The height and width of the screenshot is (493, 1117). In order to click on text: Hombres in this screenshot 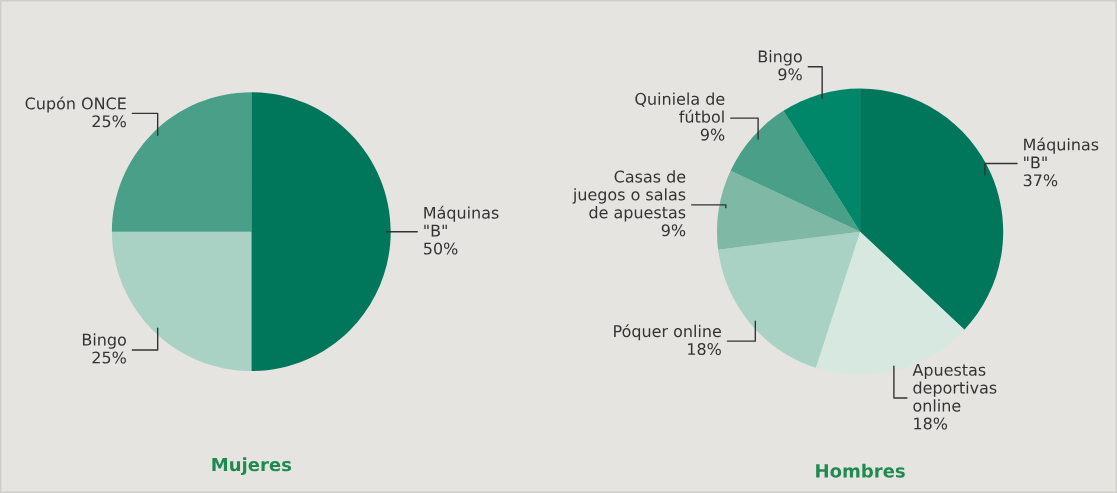, I will do `click(860, 470)`.